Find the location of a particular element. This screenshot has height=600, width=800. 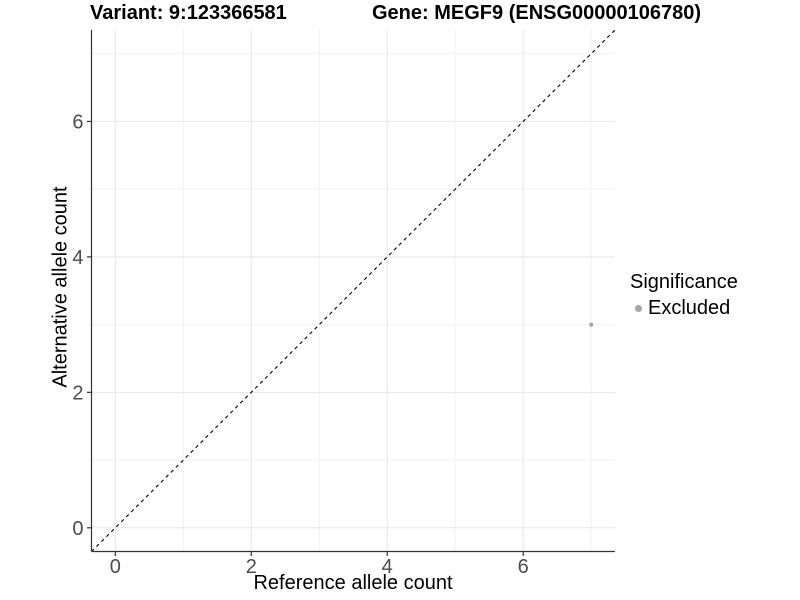

y-tick-label-0: 0 is located at coordinates (77, 529).